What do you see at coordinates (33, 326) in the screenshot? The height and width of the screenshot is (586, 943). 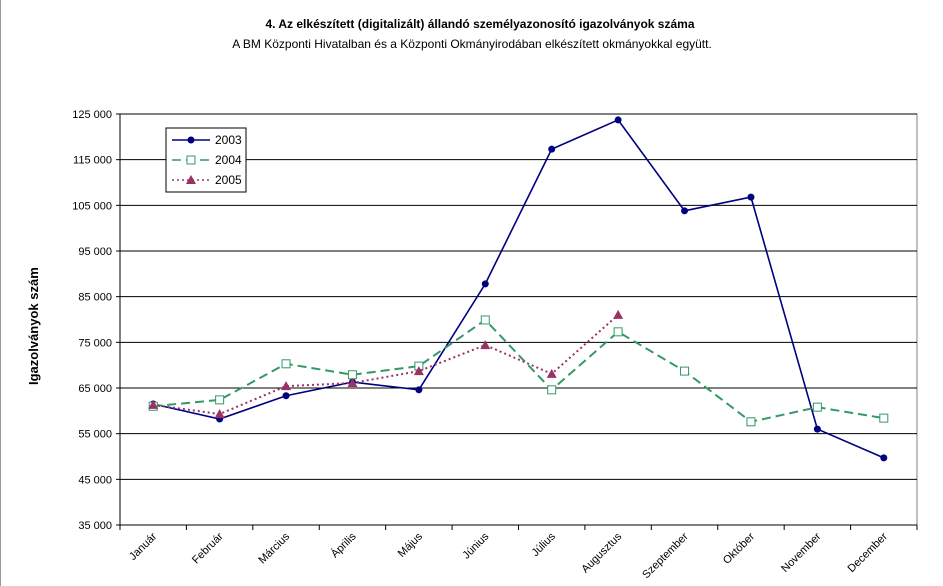 I see `y-axis-label: Igazolványok szám` at bounding box center [33, 326].